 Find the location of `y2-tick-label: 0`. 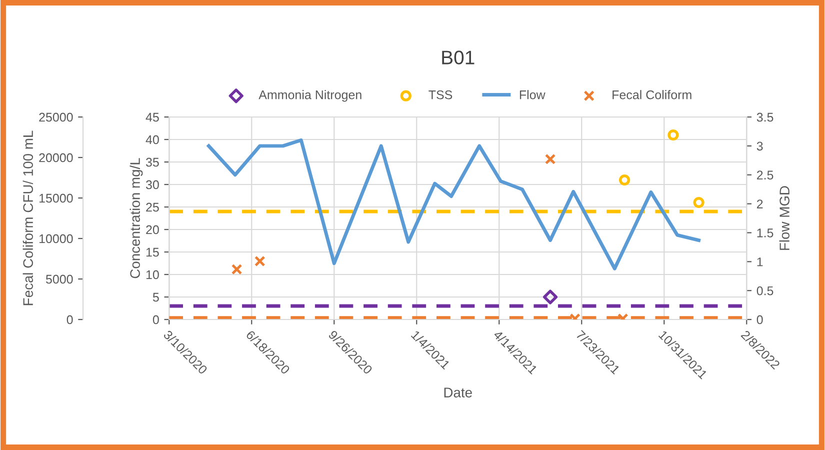

y2-tick-label: 0 is located at coordinates (759, 319).